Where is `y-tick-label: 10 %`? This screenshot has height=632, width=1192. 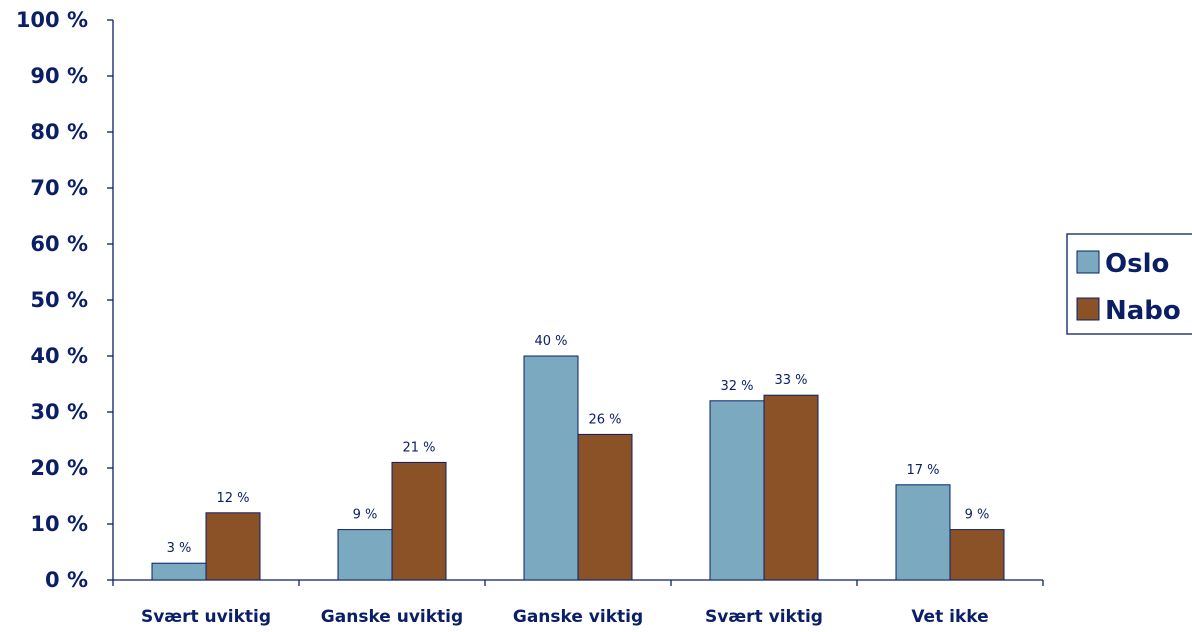 y-tick-label: 10 % is located at coordinates (59, 524).